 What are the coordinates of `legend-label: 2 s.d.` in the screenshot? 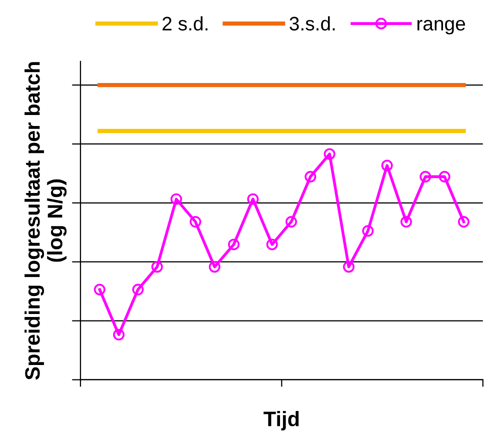 It's located at (185, 23).